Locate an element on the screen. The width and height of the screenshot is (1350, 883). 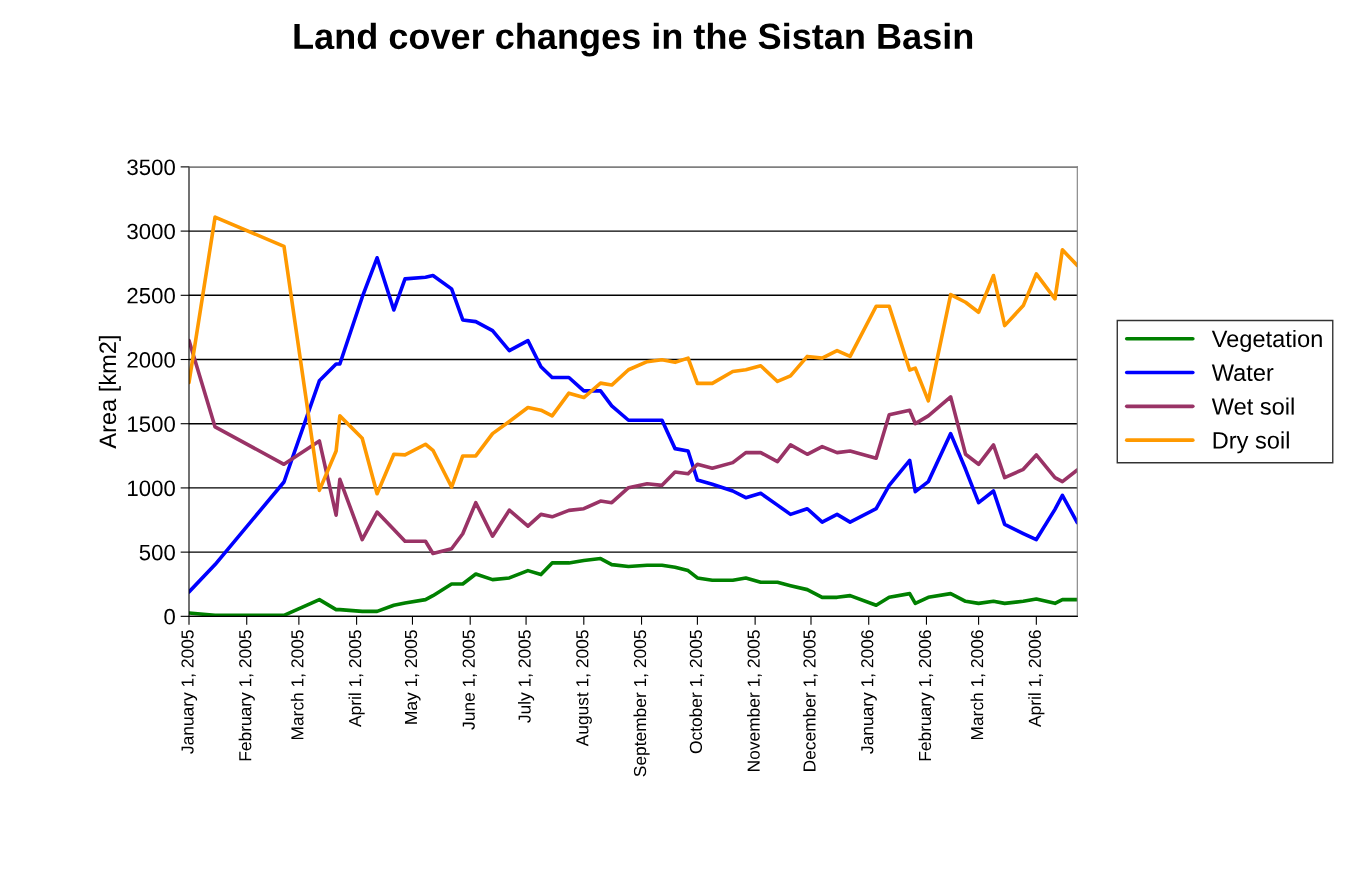
x-tick-label: December 1, 2005 is located at coordinates (810, 700).